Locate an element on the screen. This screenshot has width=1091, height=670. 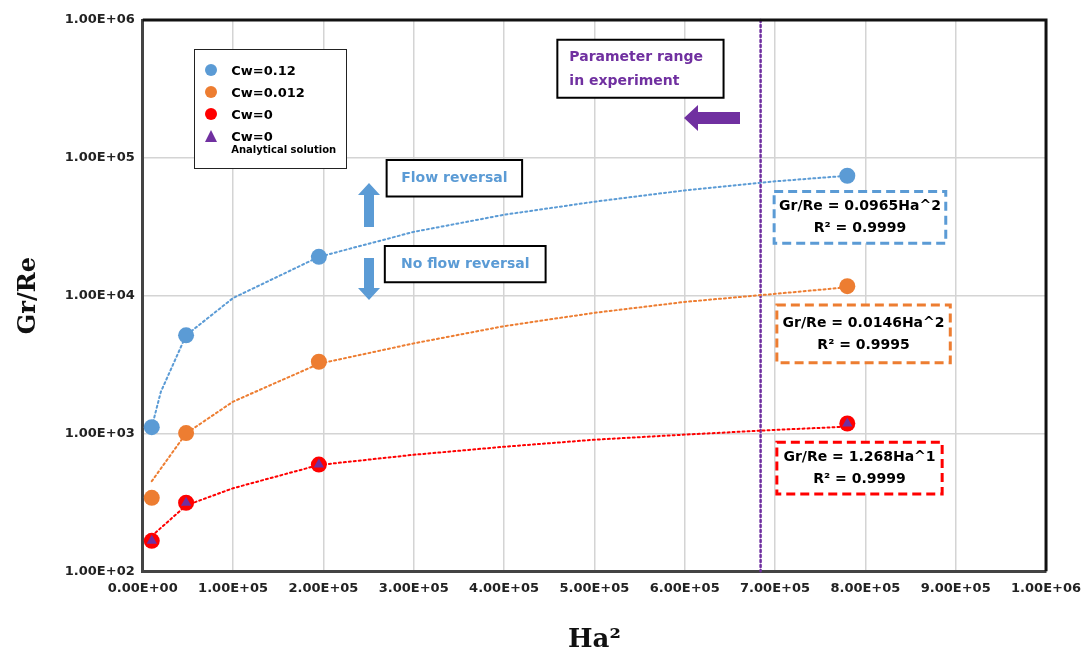
x-tick-label: 4.00E+05 is located at coordinates (504, 588).